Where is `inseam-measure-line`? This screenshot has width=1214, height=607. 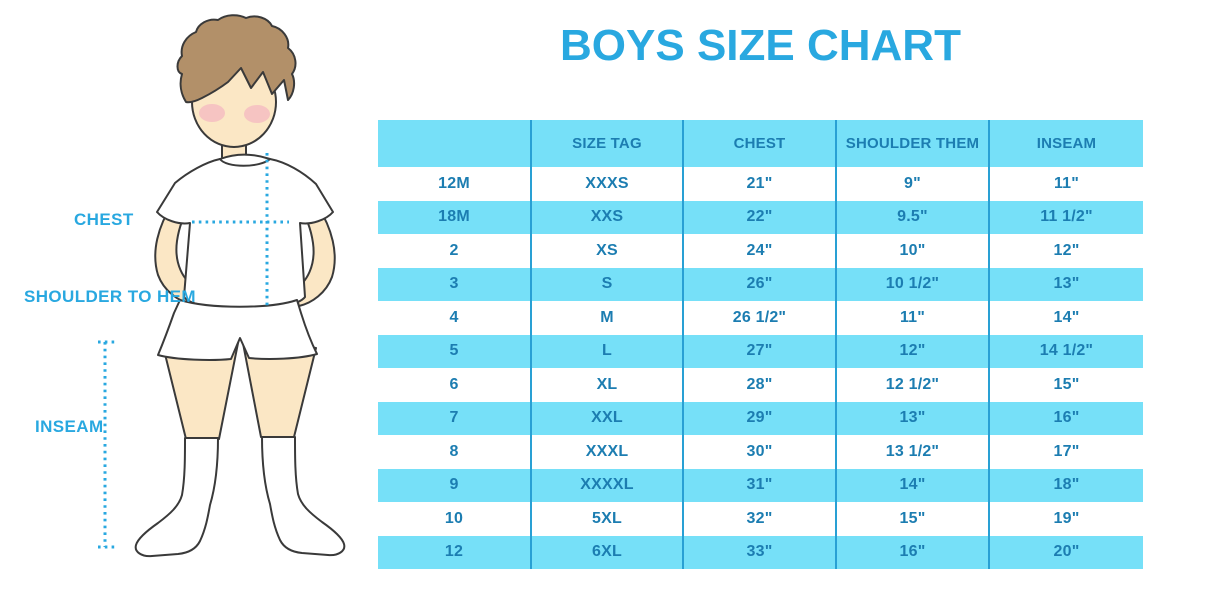 inseam-measure-line is located at coordinates (108, 444).